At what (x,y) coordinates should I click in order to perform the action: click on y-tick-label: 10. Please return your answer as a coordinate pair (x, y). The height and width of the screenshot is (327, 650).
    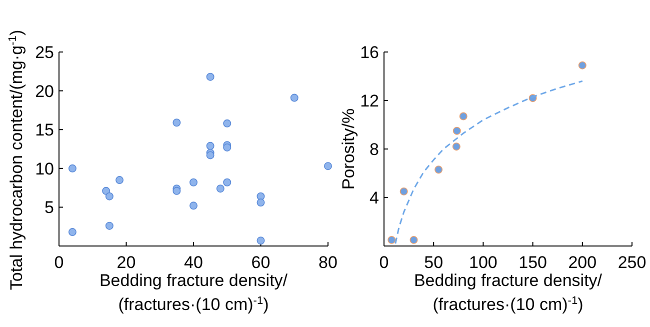
    Looking at the image, I should click on (44, 168).